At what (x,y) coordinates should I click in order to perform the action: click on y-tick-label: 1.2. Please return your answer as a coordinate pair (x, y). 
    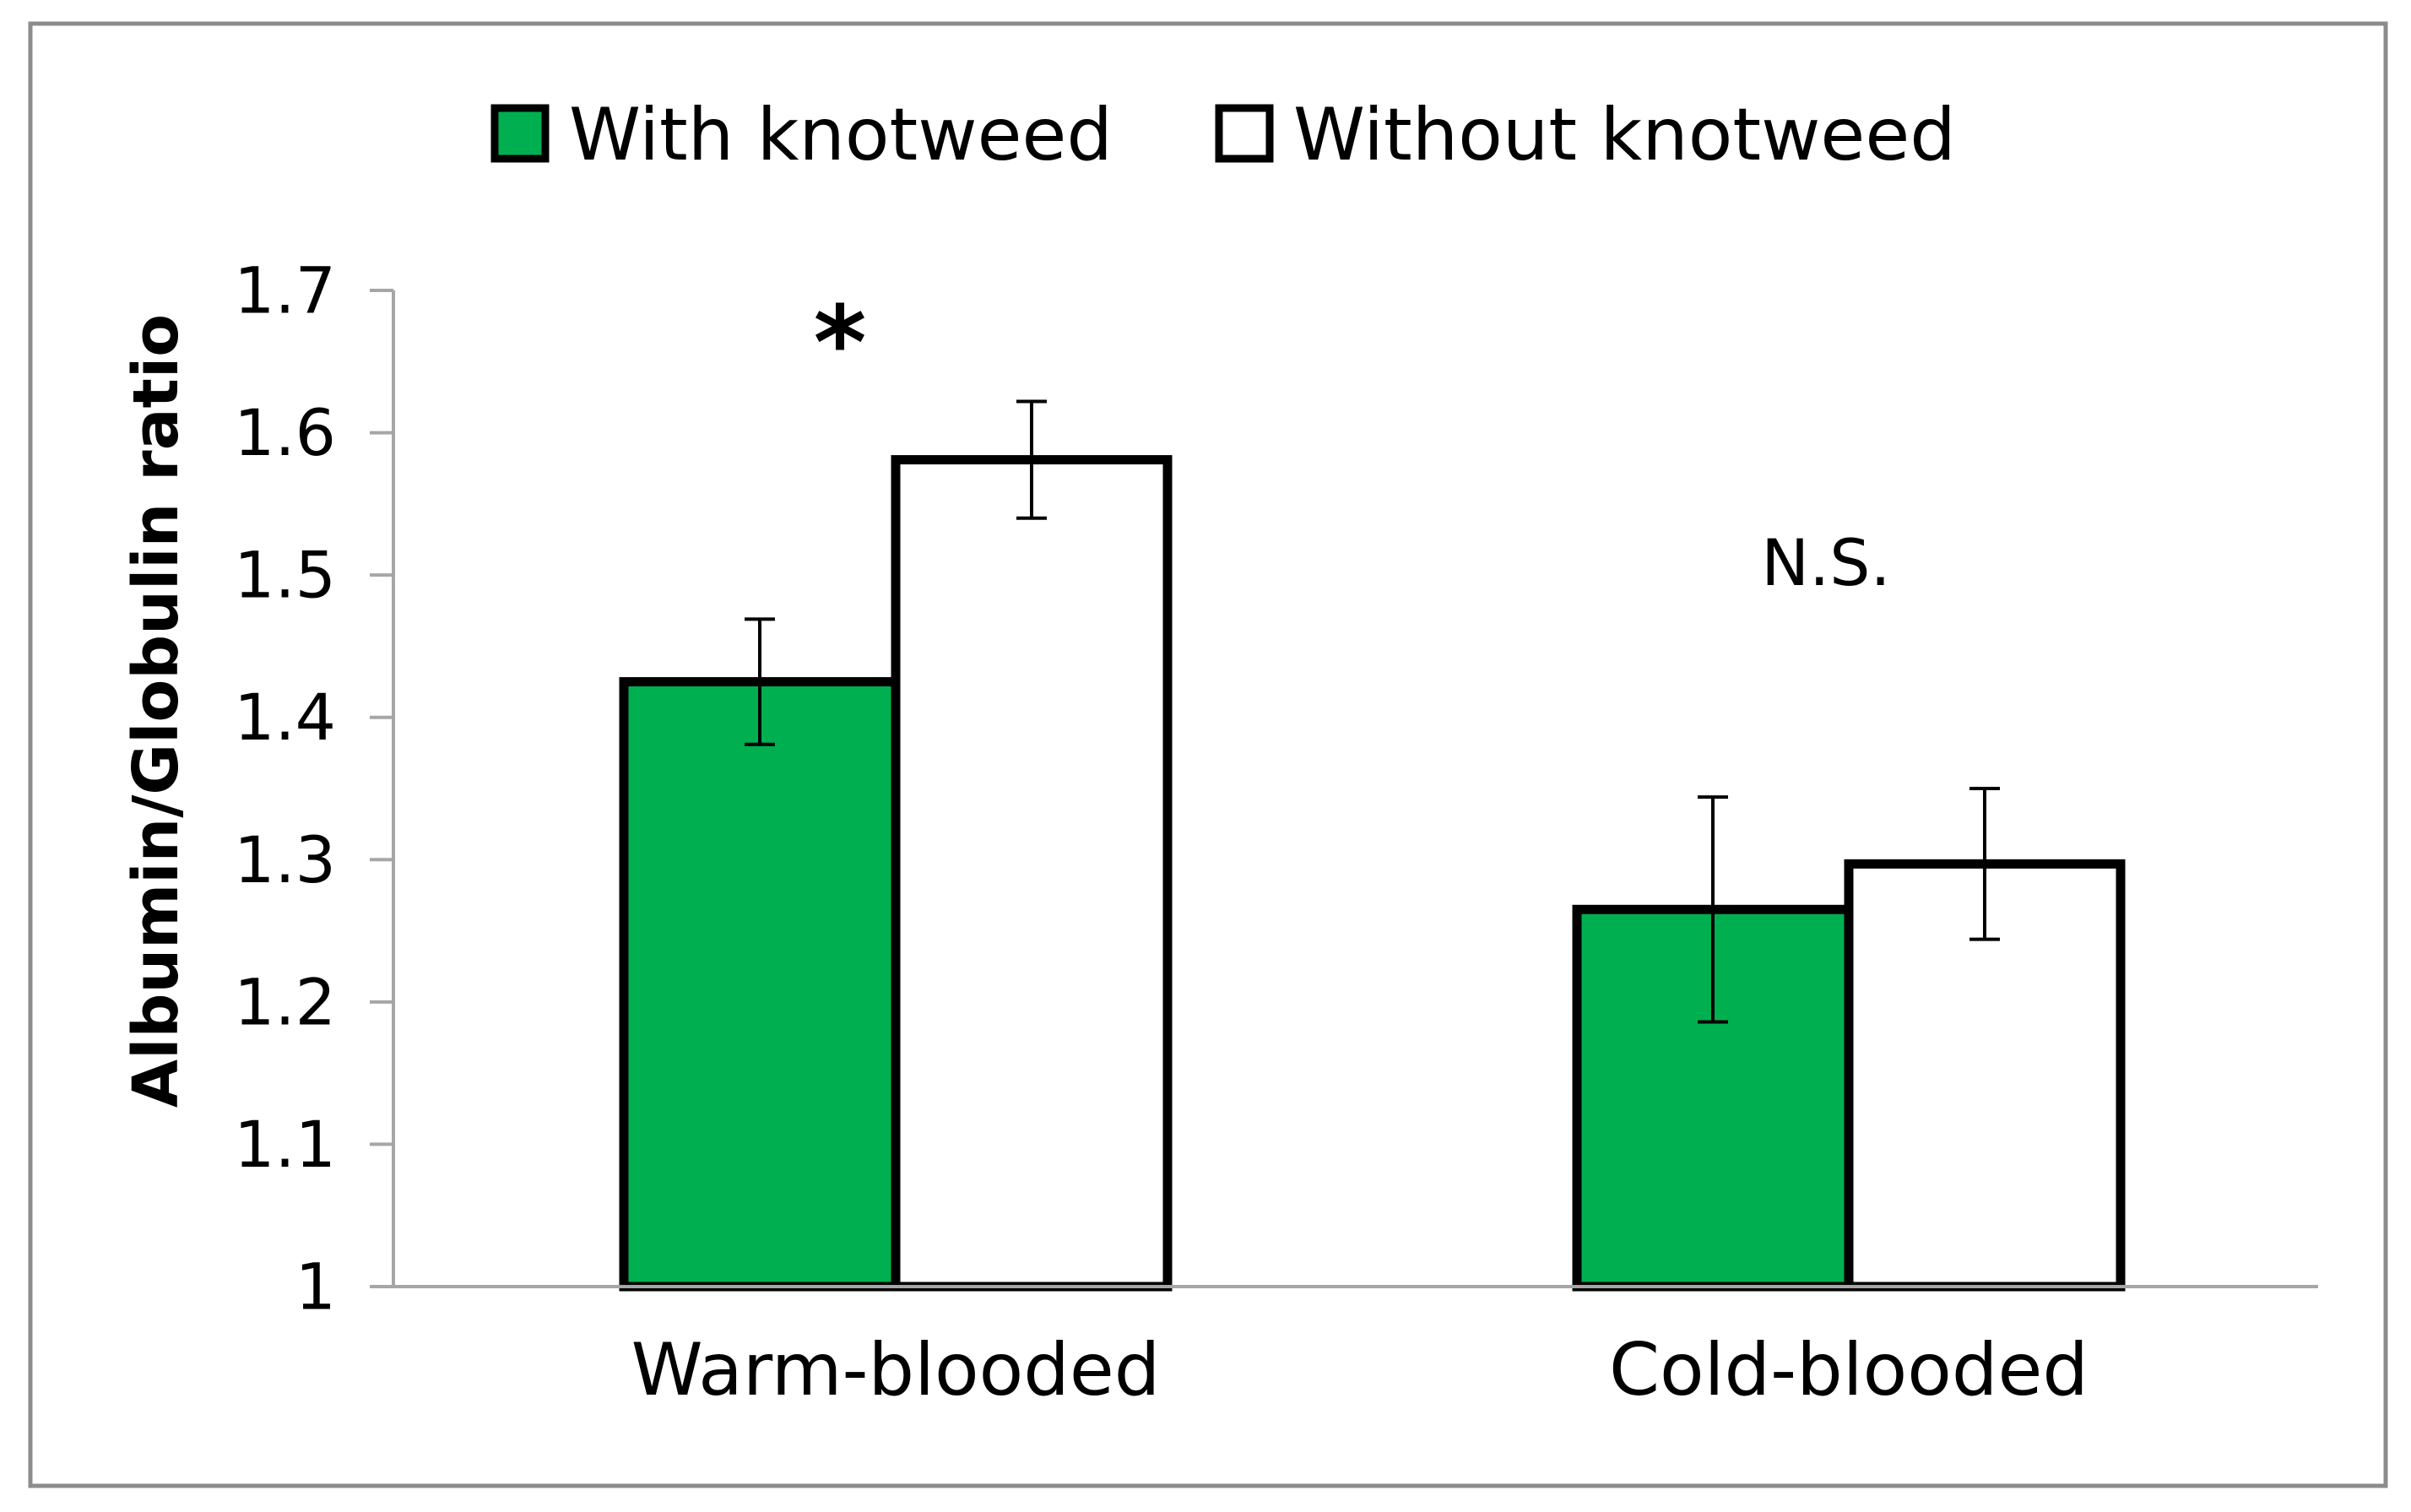
    Looking at the image, I should click on (285, 1001).